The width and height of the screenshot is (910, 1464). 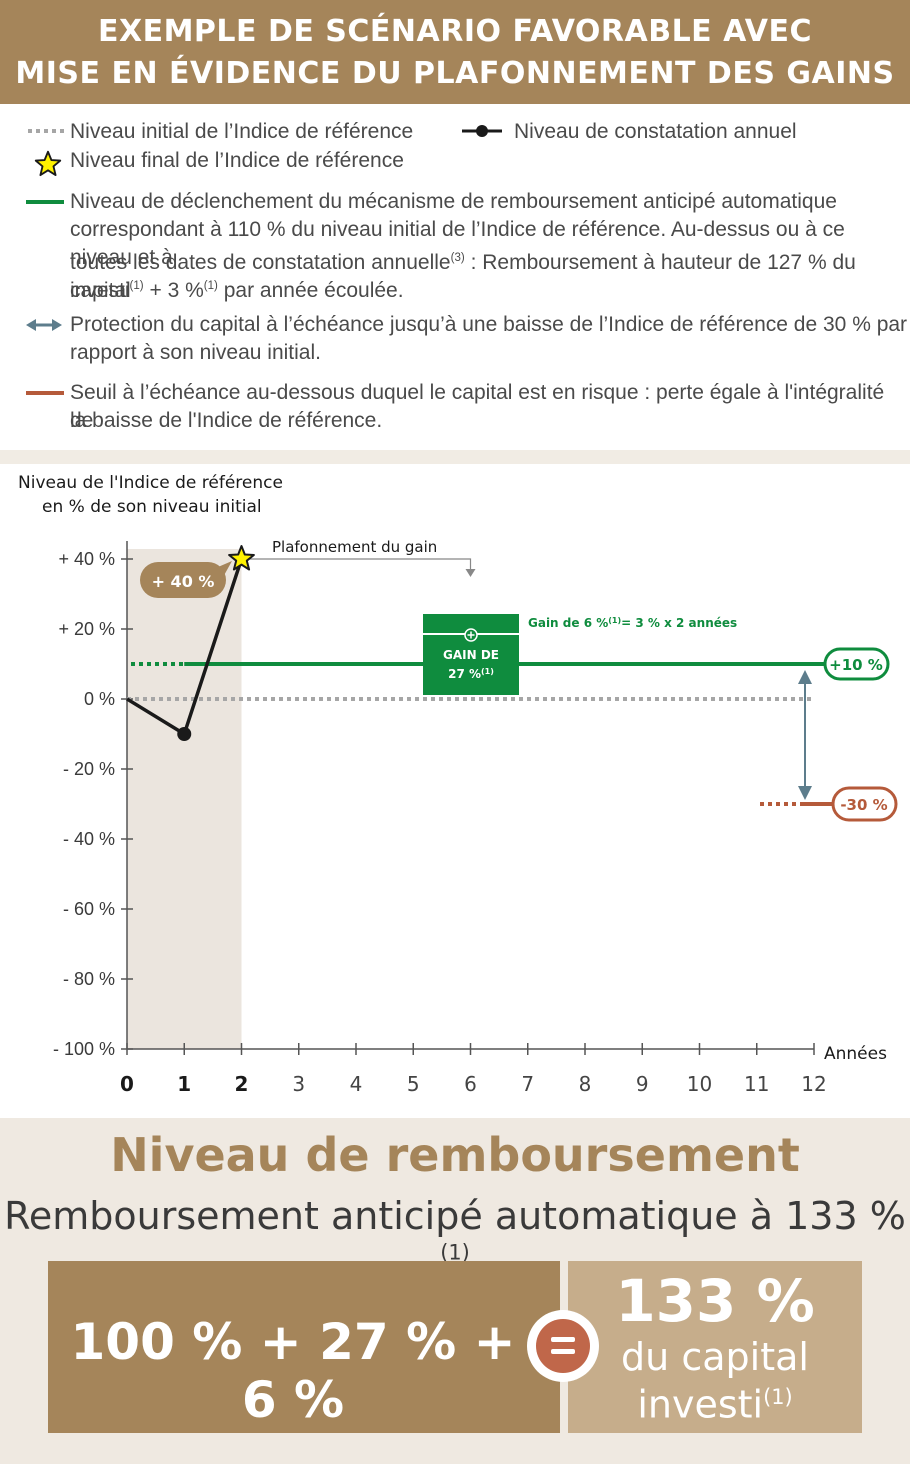 What do you see at coordinates (152, 507) in the screenshot?
I see `y-axis-title-line2: en % de son niveau initial` at bounding box center [152, 507].